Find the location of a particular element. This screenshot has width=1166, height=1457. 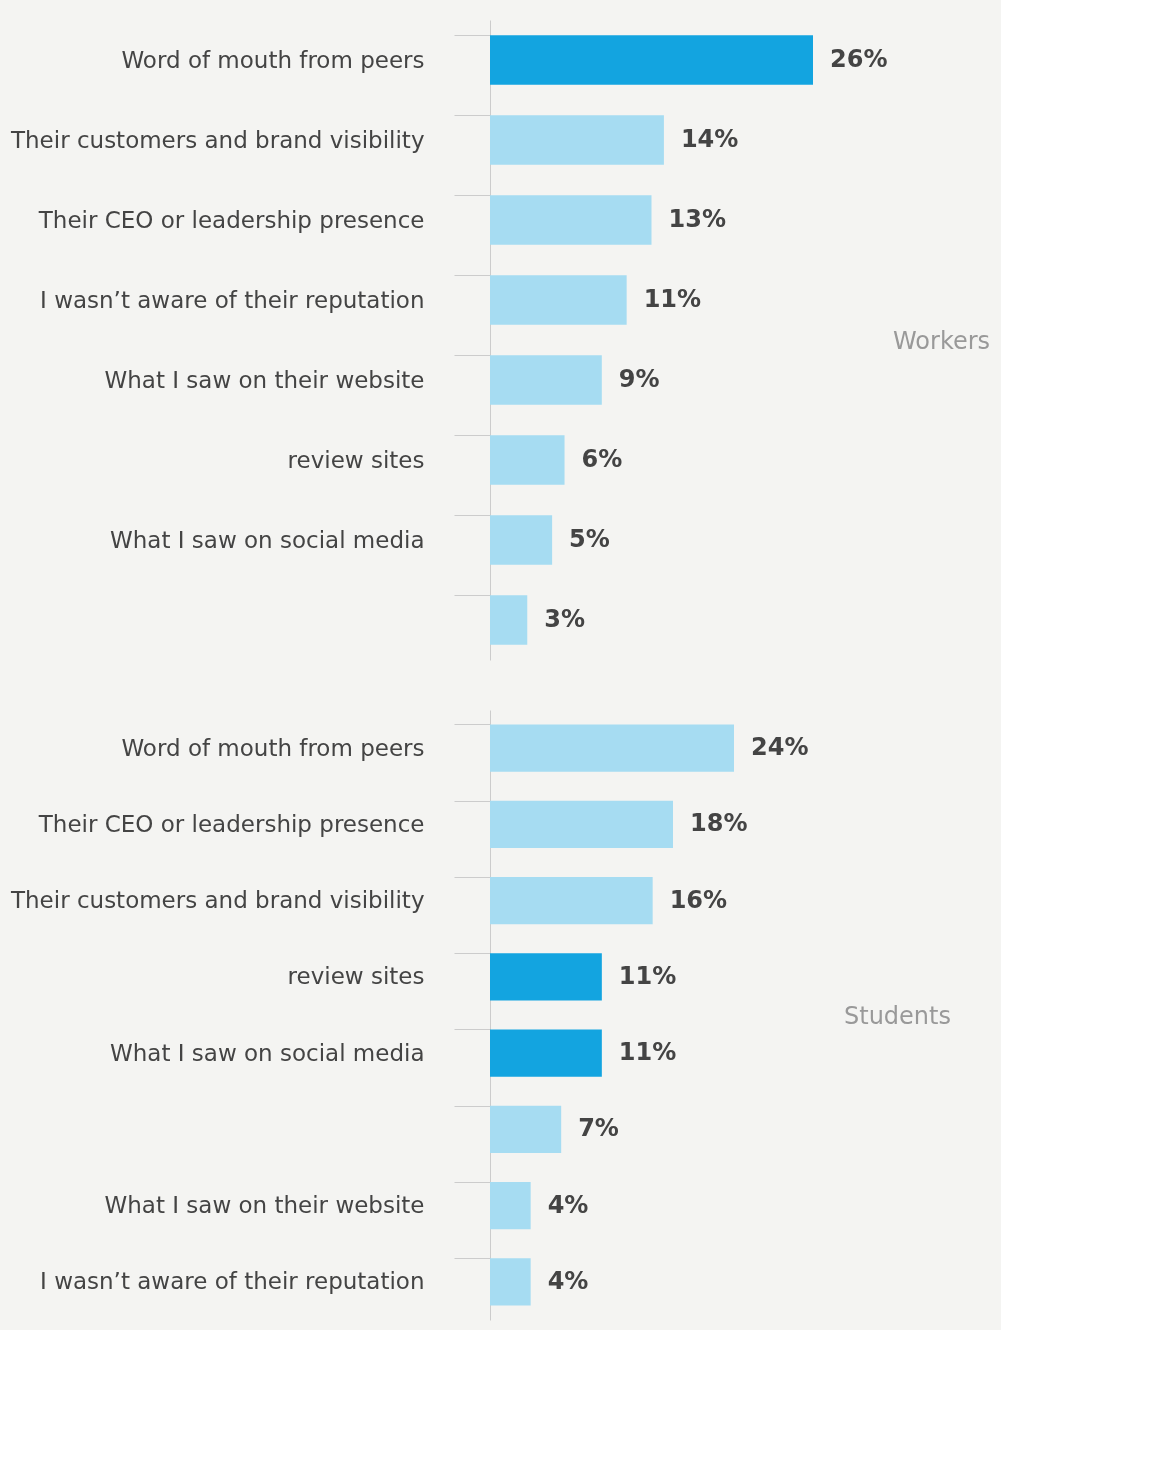

data-label: 26% is located at coordinates (859, 59).